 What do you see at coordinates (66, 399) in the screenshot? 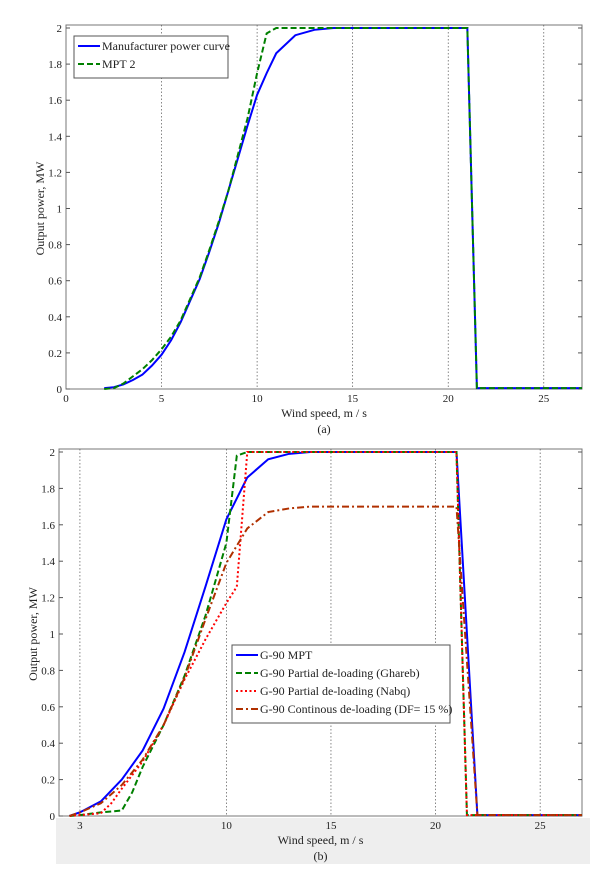
I see `x-tick-label: 0` at bounding box center [66, 399].